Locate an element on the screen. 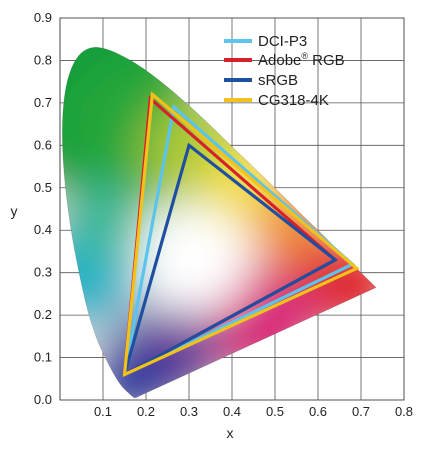 The image size is (424, 452). y-tick-label: 0.0 is located at coordinates (43, 399).